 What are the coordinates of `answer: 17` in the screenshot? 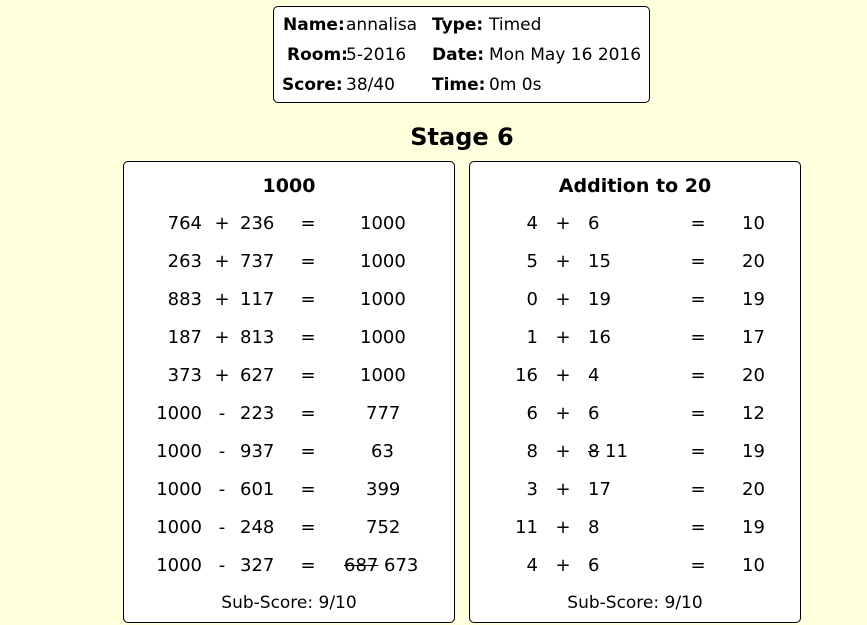 It's located at (753, 337).